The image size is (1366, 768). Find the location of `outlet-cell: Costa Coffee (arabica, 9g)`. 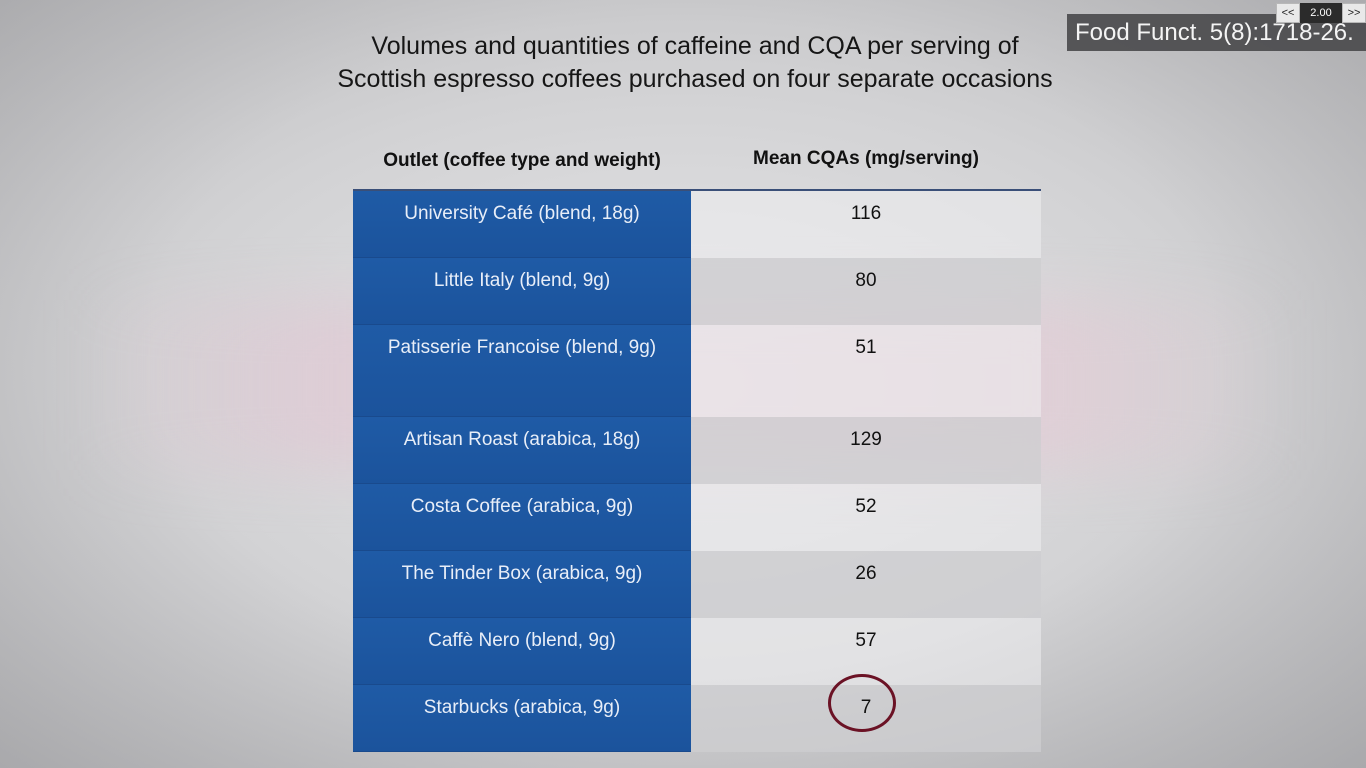

outlet-cell: Costa Coffee (arabica, 9g) is located at coordinates (522, 517).